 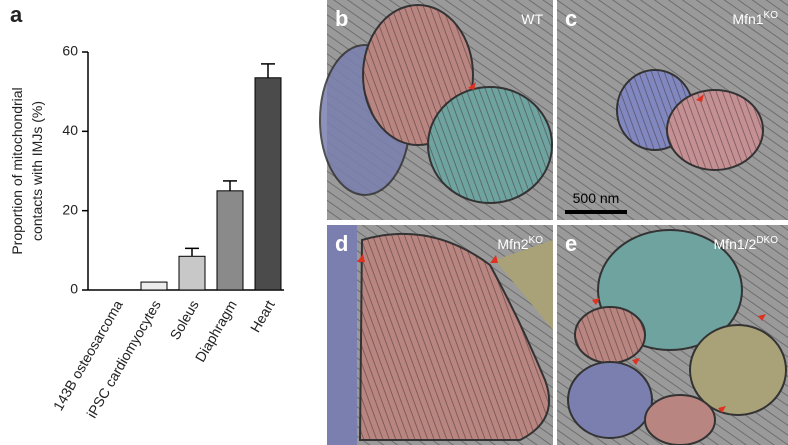 I want to click on y-tick-label: 60, so click(x=70, y=51).